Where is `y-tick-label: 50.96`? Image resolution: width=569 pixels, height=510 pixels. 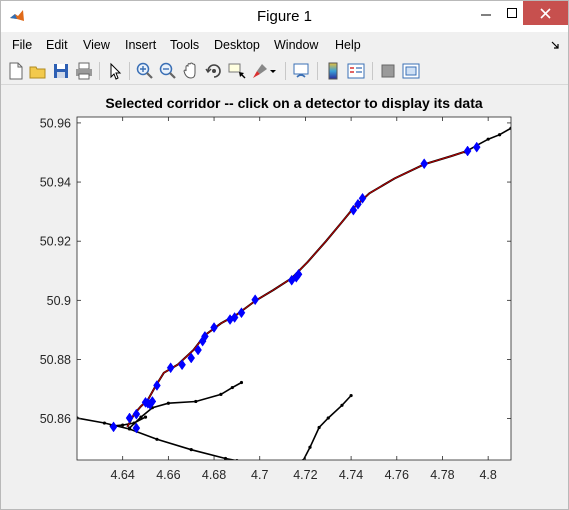
y-tick-label: 50.96 is located at coordinates (55, 123).